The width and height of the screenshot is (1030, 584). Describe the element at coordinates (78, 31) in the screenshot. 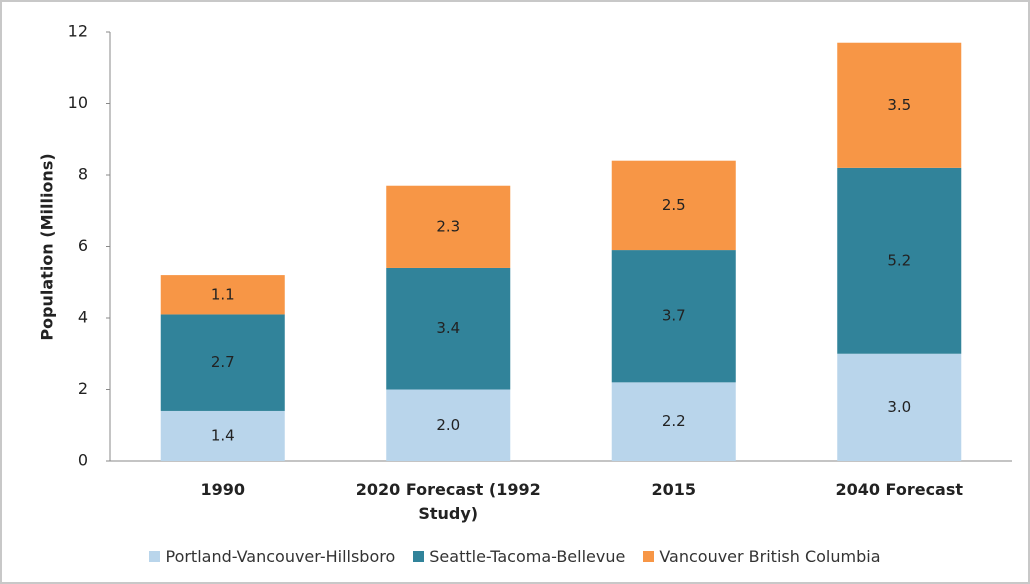

I see `y-tick-label: 12` at that location.